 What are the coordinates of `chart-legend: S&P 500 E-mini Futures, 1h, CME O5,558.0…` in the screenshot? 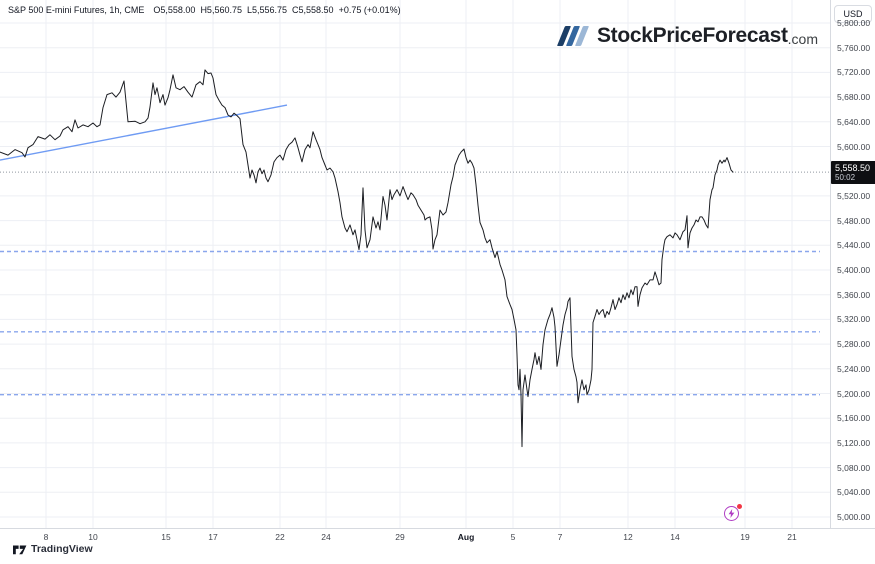 It's located at (204, 10).